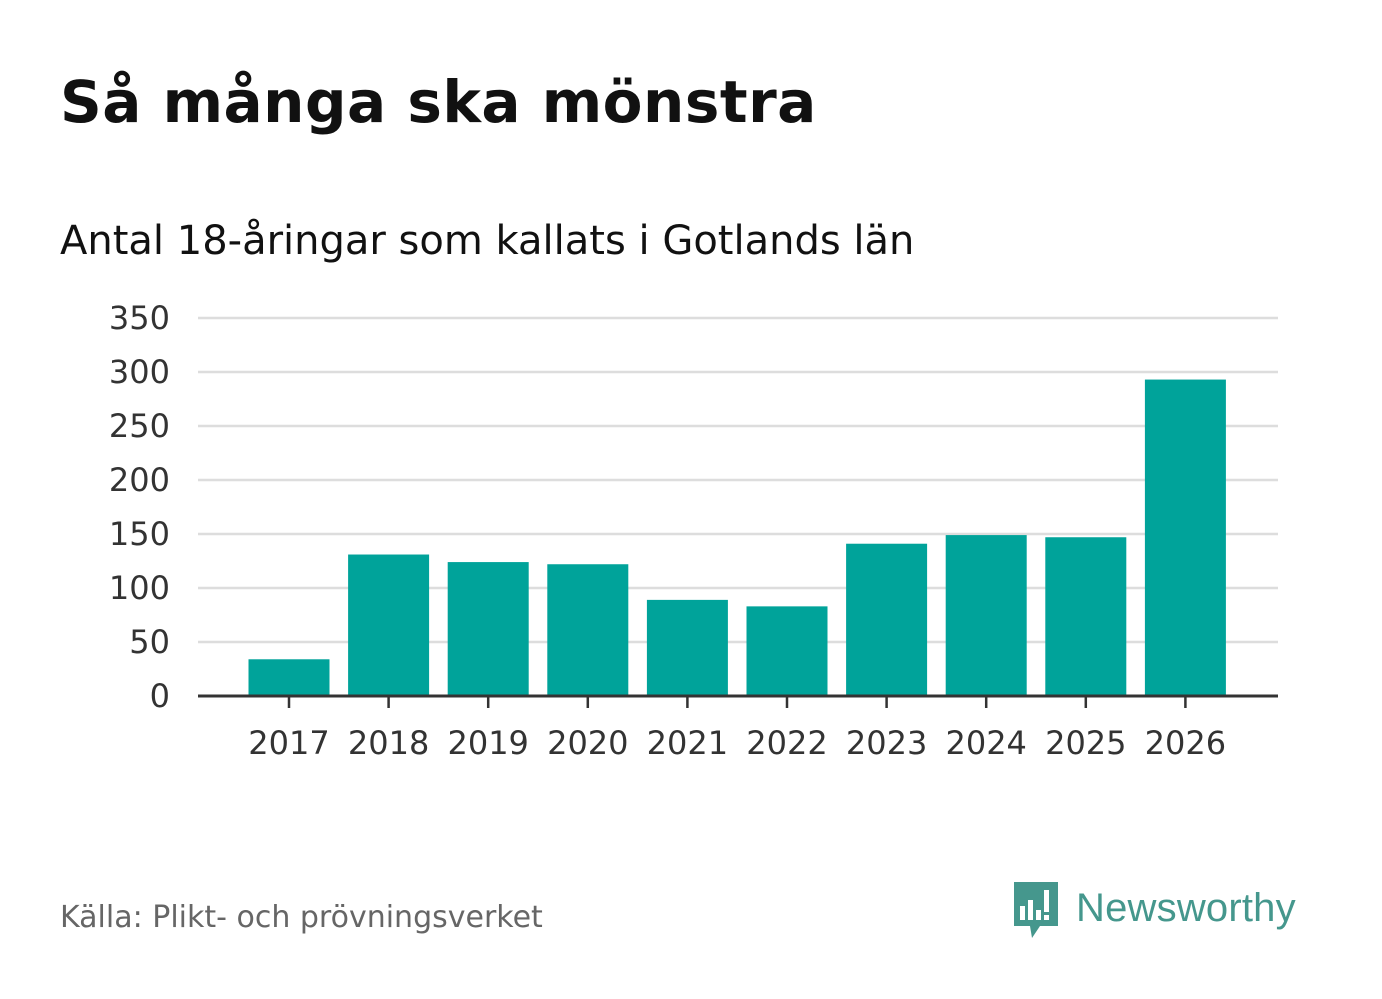 The height and width of the screenshot is (999, 1382). I want to click on x-axis-ticks: 2017 2018 2019 2020 2021 2022 2023 2024 2025 2026, so click(737, 743).